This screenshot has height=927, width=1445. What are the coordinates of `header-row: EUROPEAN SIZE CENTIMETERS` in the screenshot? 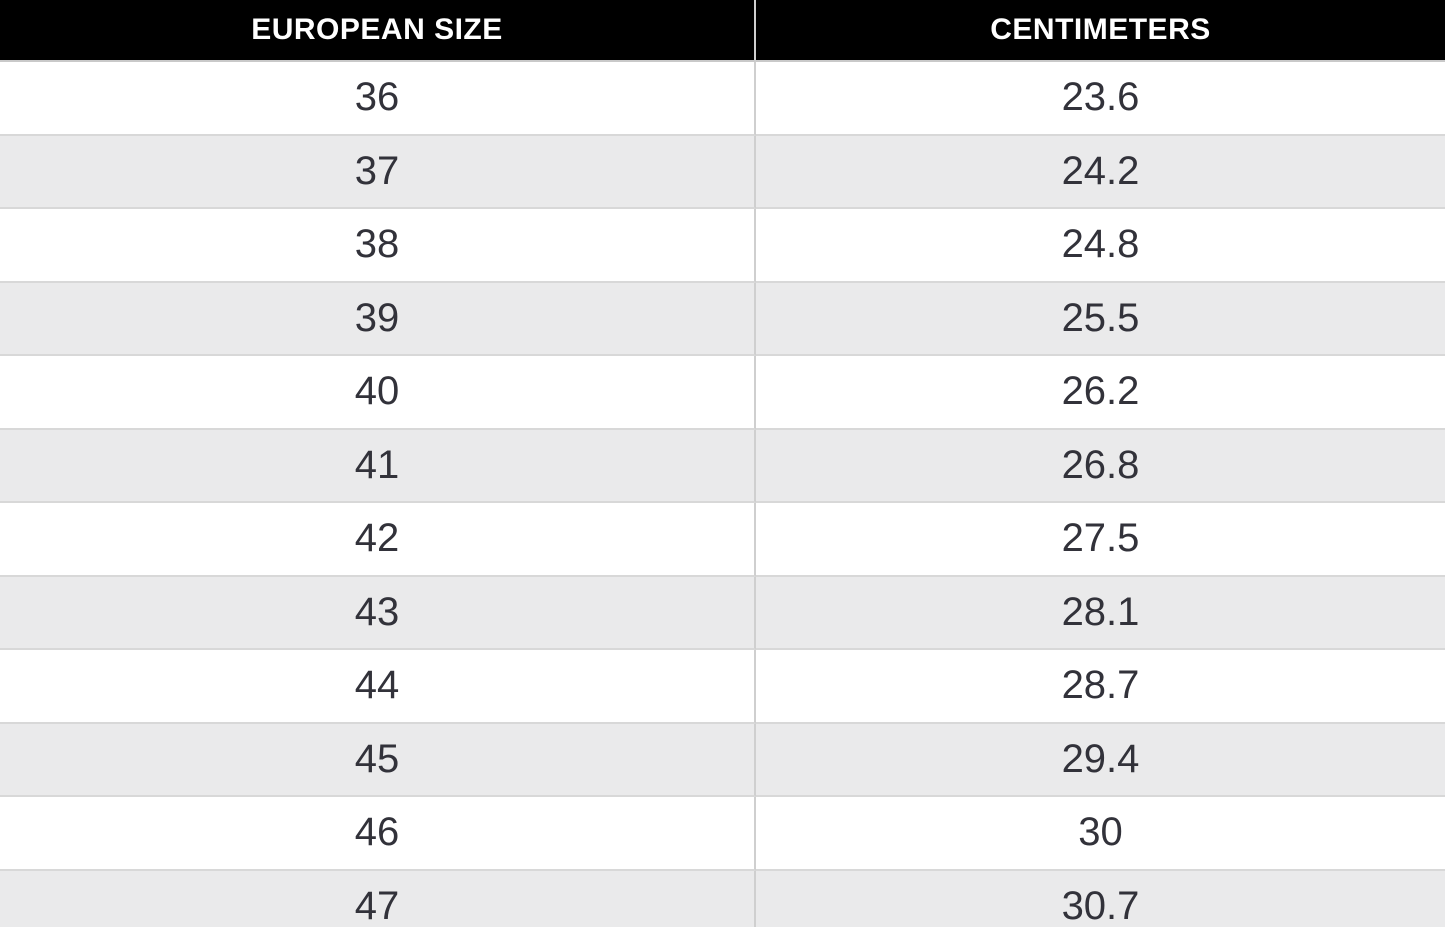 It's located at (722, 31).